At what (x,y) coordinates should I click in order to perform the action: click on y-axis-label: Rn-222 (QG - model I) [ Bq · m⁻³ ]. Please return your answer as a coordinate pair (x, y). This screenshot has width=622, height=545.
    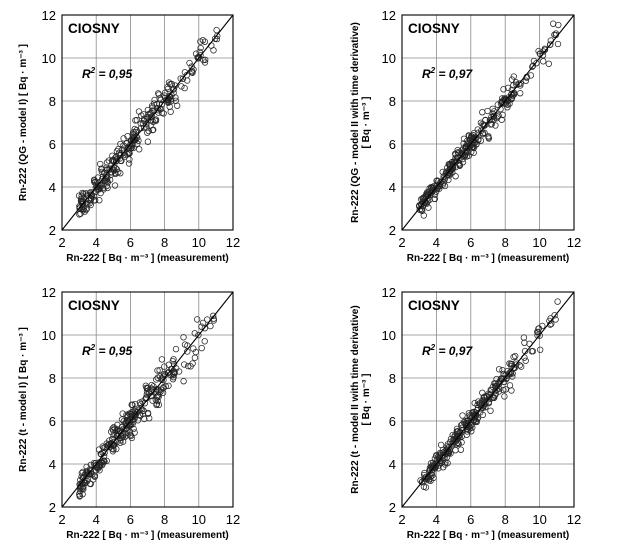
    Looking at the image, I should click on (23, 122).